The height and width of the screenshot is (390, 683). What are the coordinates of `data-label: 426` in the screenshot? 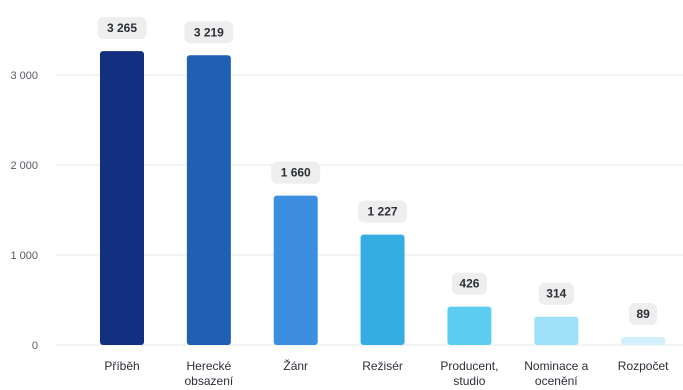 It's located at (469, 284).